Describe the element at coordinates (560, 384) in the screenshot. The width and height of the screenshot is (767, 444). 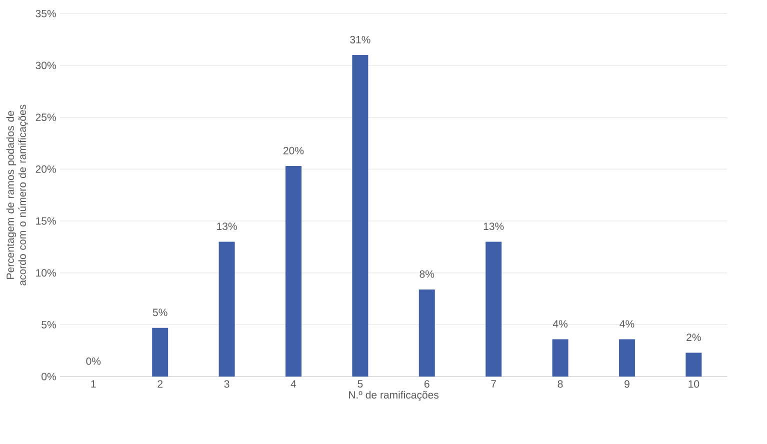
I see `x-tick-label: 8` at that location.